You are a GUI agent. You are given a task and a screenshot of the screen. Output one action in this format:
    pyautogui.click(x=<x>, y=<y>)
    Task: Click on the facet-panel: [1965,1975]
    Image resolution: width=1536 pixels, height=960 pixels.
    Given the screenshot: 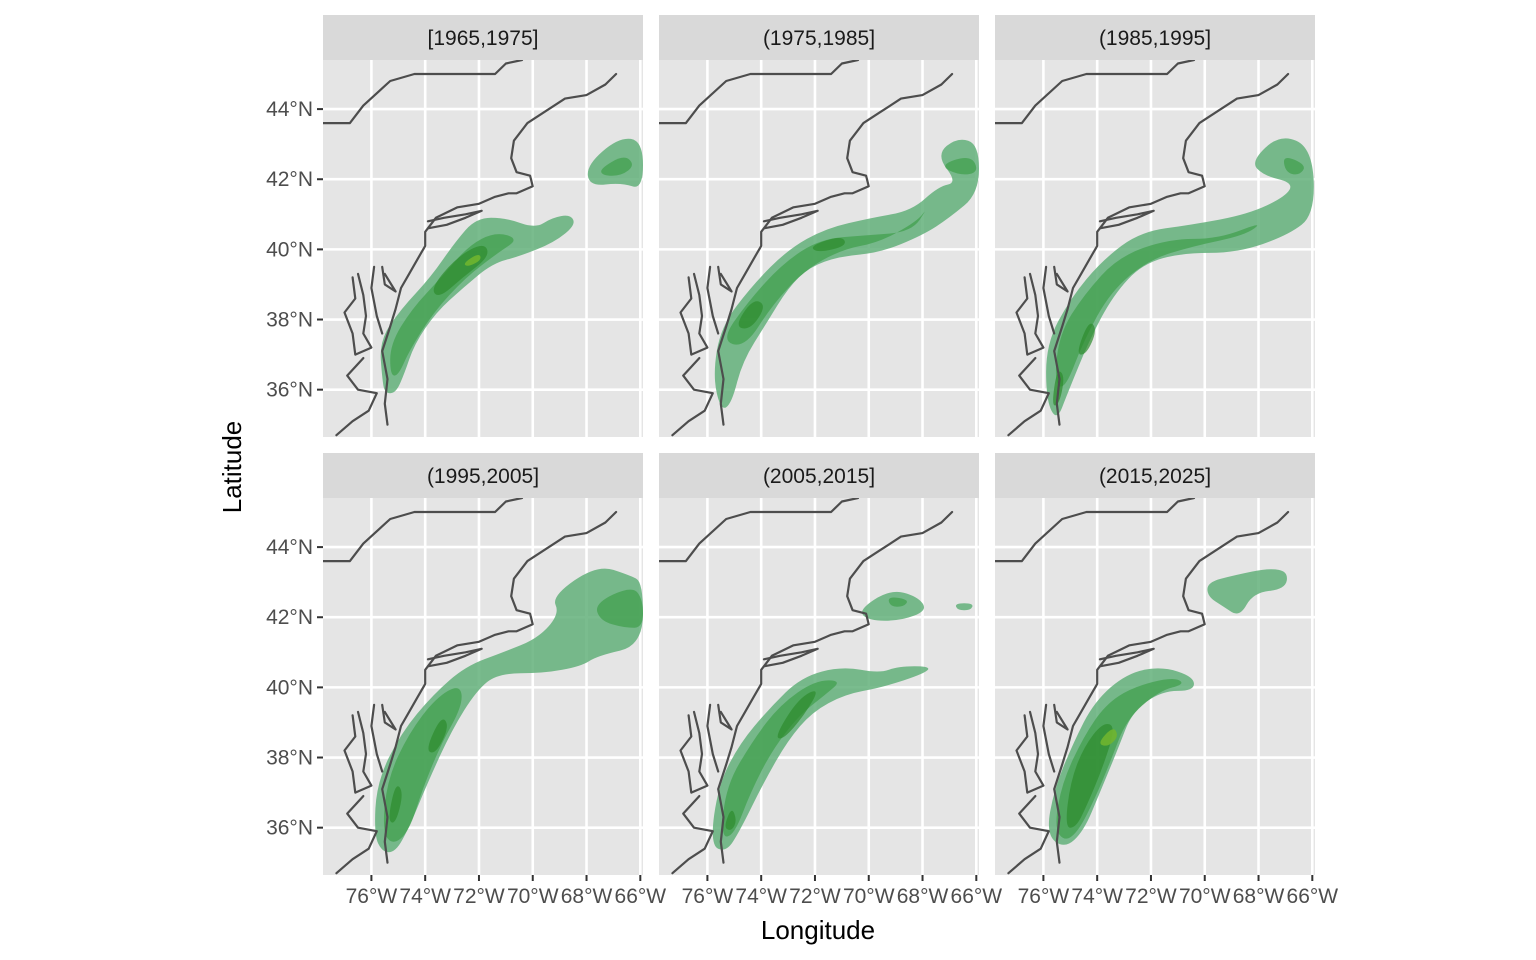 What is the action you would take?
    pyautogui.click(x=483, y=226)
    